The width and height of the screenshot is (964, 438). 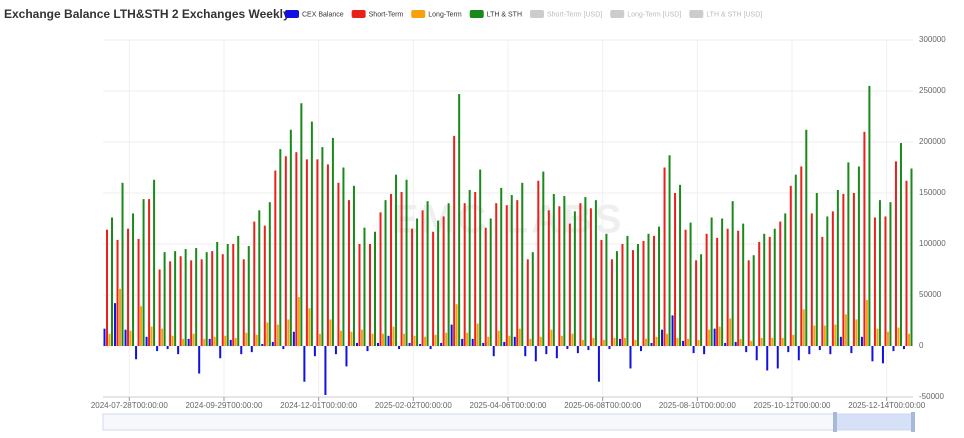 What do you see at coordinates (874, 422) in the screenshot?
I see `slider-window` at bounding box center [874, 422].